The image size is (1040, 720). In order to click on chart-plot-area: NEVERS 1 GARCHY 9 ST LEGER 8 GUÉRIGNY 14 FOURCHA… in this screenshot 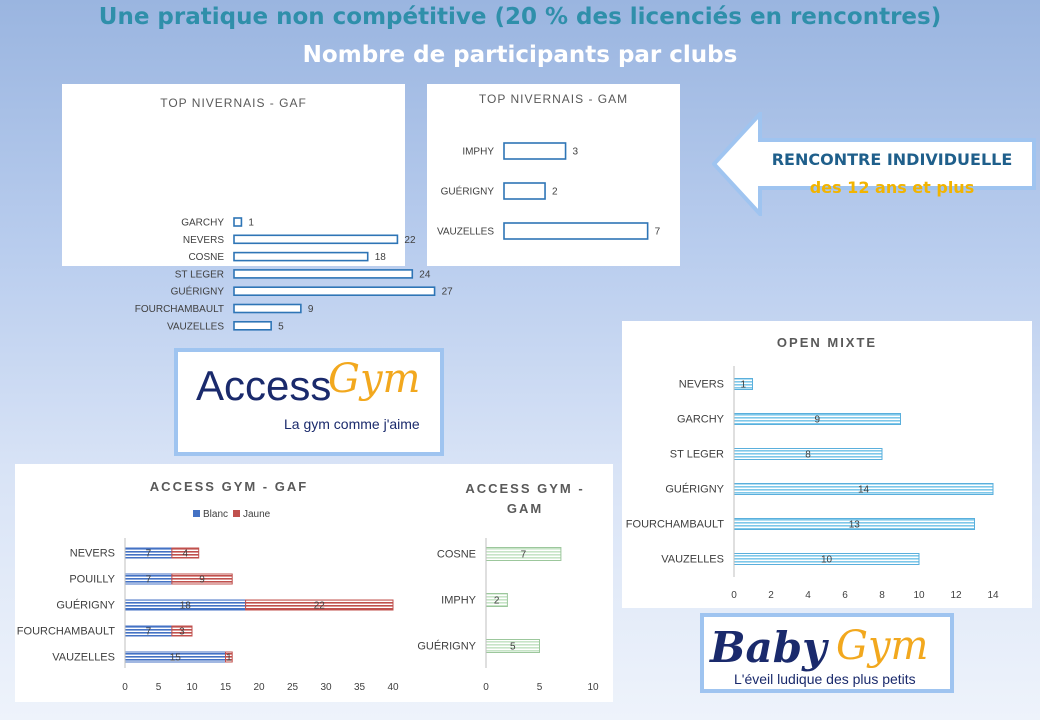, I will do `click(812, 483)`.